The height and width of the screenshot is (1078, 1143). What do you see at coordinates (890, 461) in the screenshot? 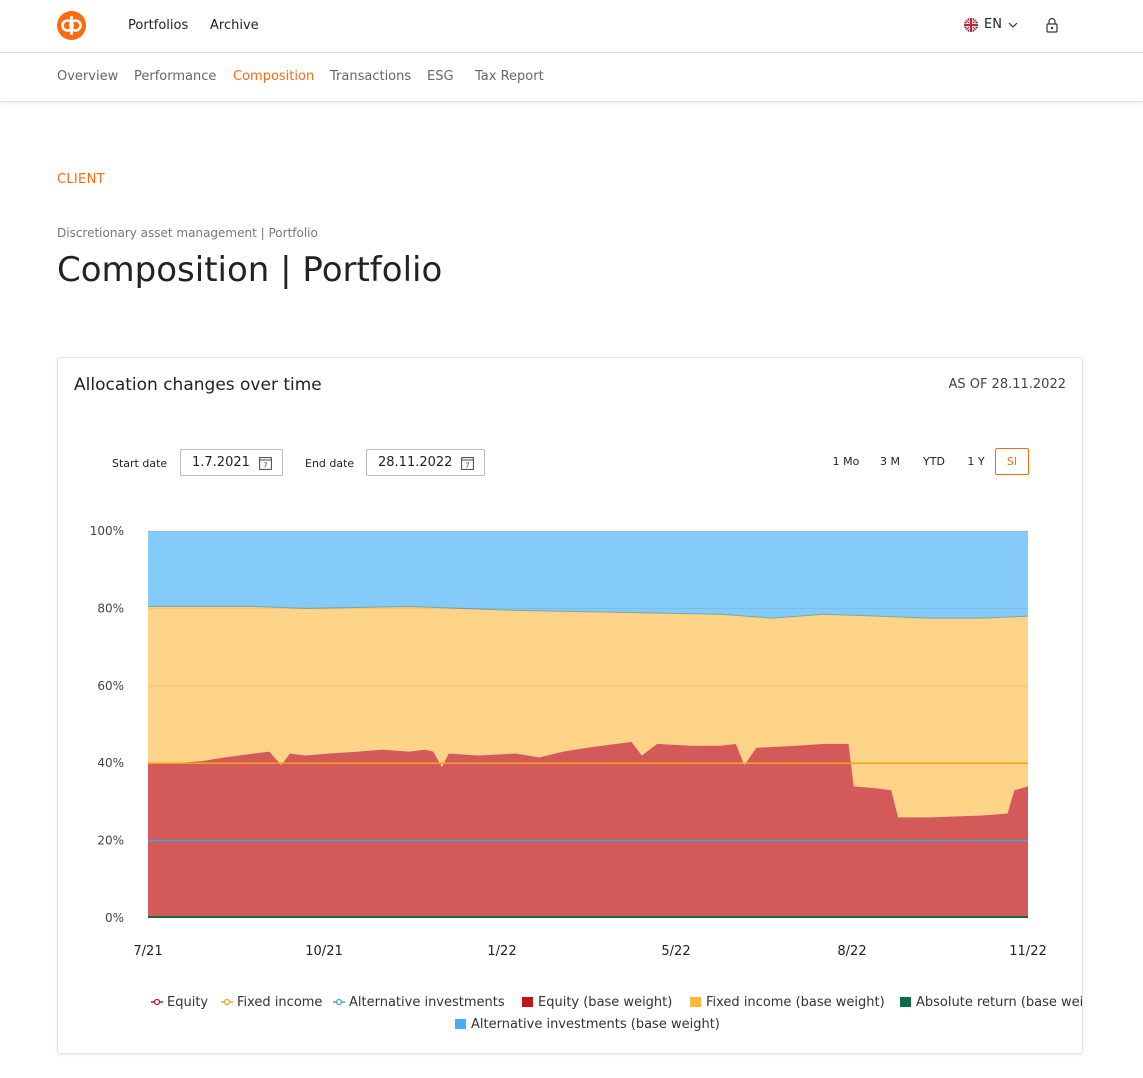
I see `range-3m-button: 3 M` at bounding box center [890, 461].